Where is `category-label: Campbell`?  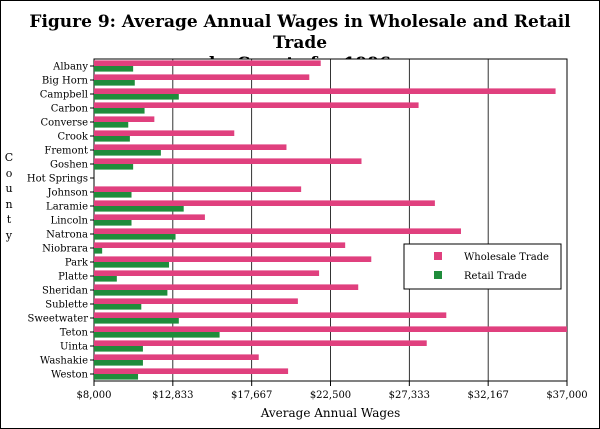 category-label: Campbell is located at coordinates (64, 95).